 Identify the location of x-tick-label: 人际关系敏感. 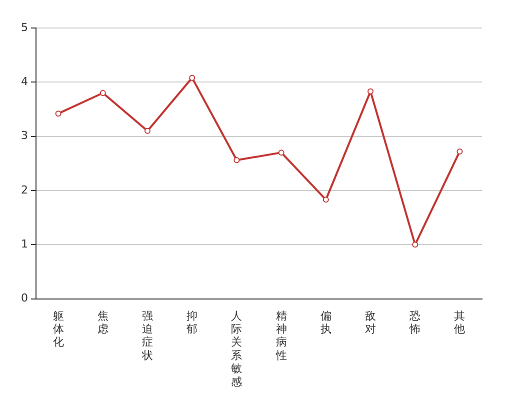
(236, 348).